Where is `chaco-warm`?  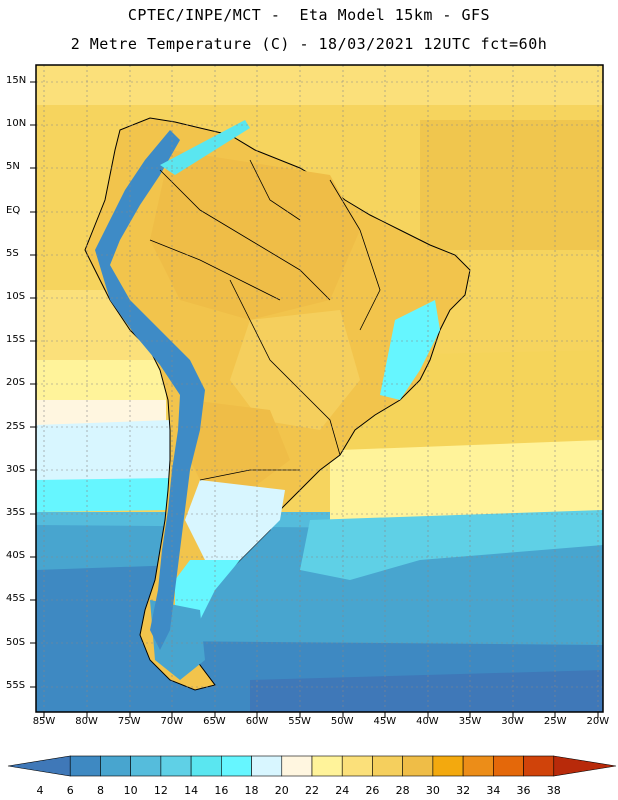
chaco-warm is located at coordinates (235, 445).